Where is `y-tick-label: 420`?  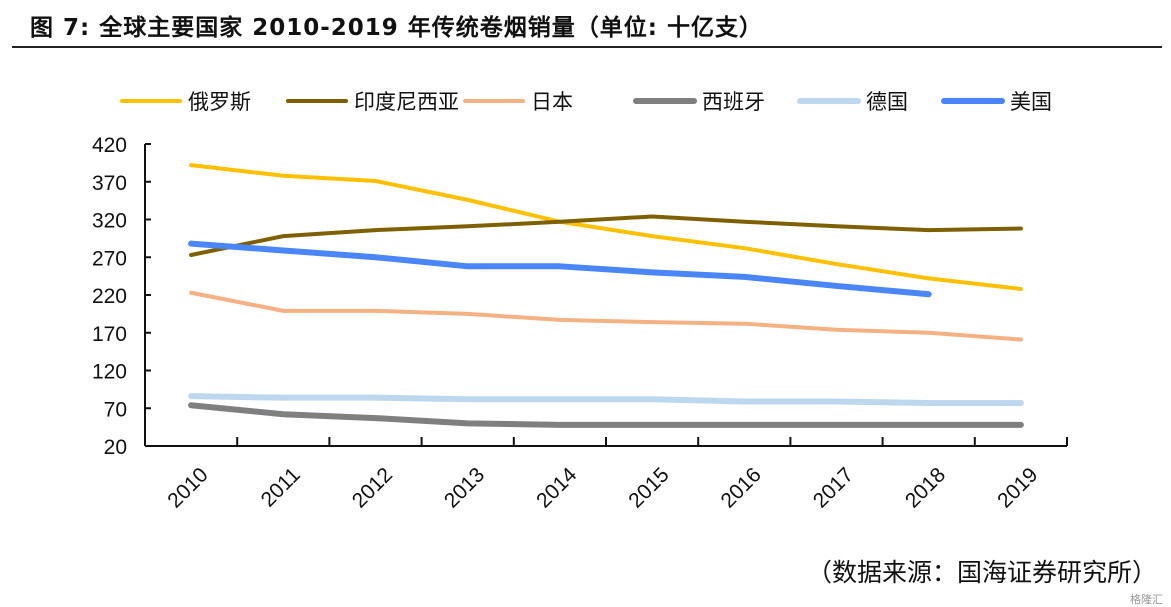
y-tick-label: 420 is located at coordinates (109, 145).